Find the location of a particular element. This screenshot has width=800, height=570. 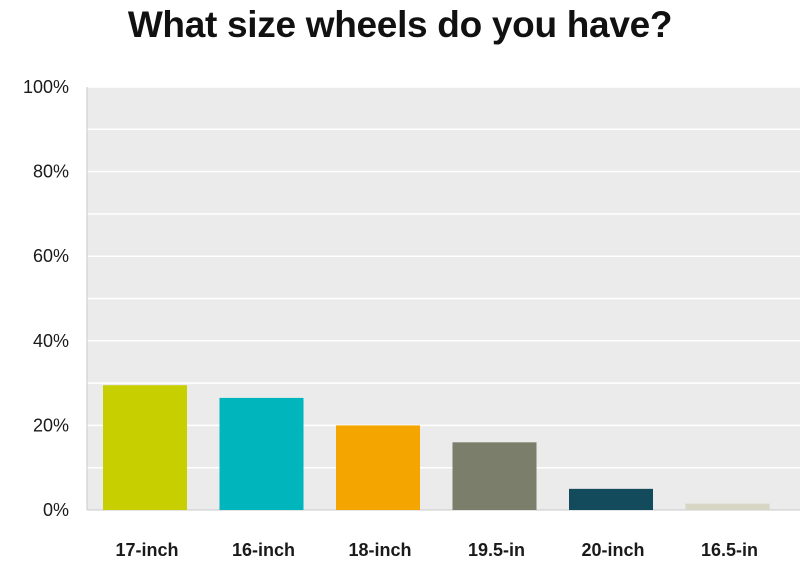

y-tick-label: 40% is located at coordinates (51, 341).